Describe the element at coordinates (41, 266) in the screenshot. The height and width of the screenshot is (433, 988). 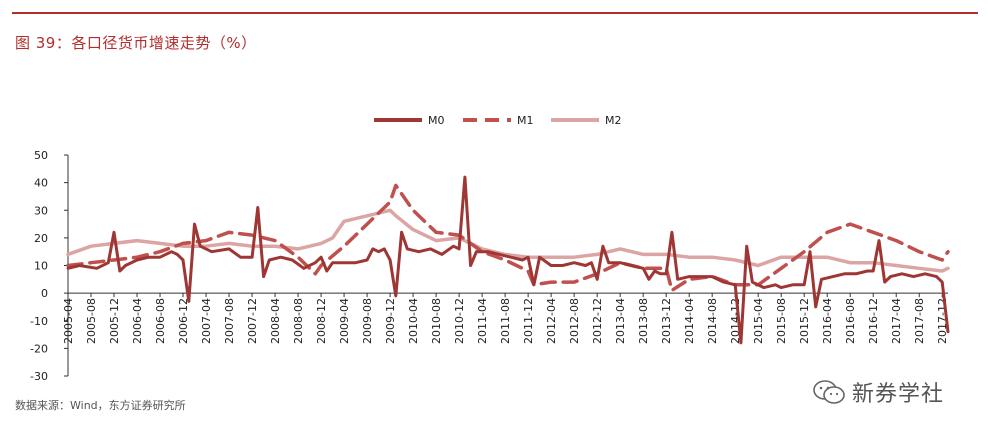
I see `y-tick-label: 10` at that location.